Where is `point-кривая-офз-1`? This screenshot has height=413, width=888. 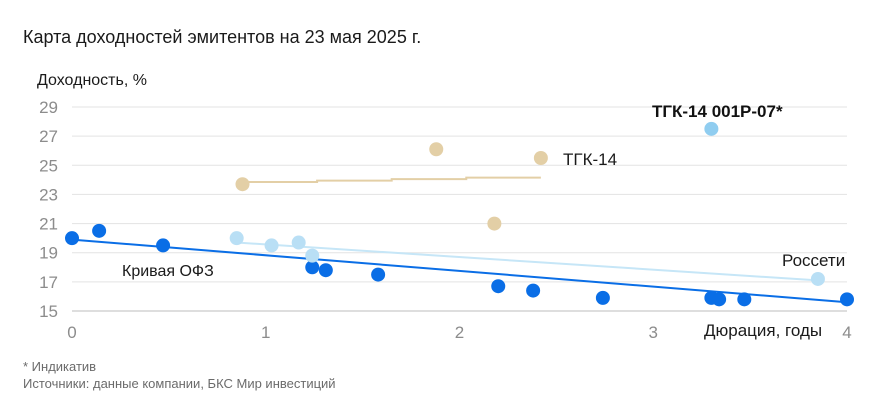
point-кривая-офз-1 is located at coordinates (99, 230).